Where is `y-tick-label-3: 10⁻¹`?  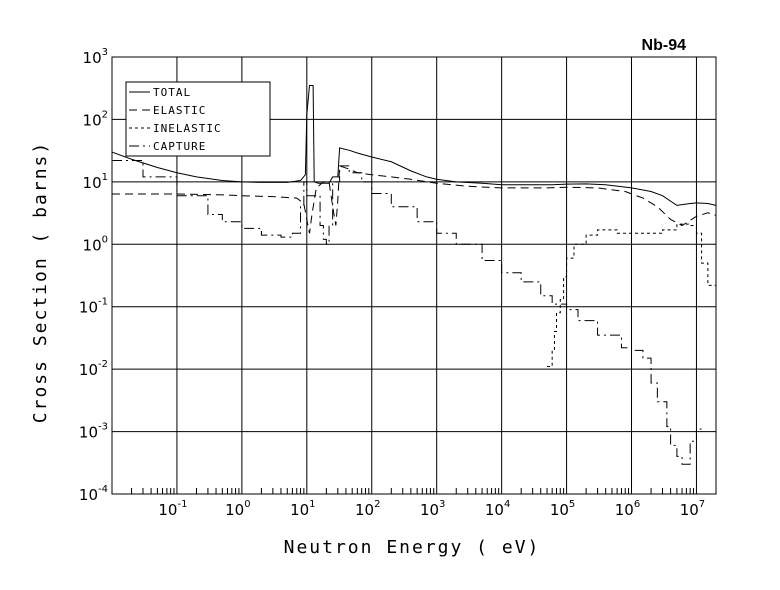
y-tick-label-3: 10⁻¹ is located at coordinates (93, 307).